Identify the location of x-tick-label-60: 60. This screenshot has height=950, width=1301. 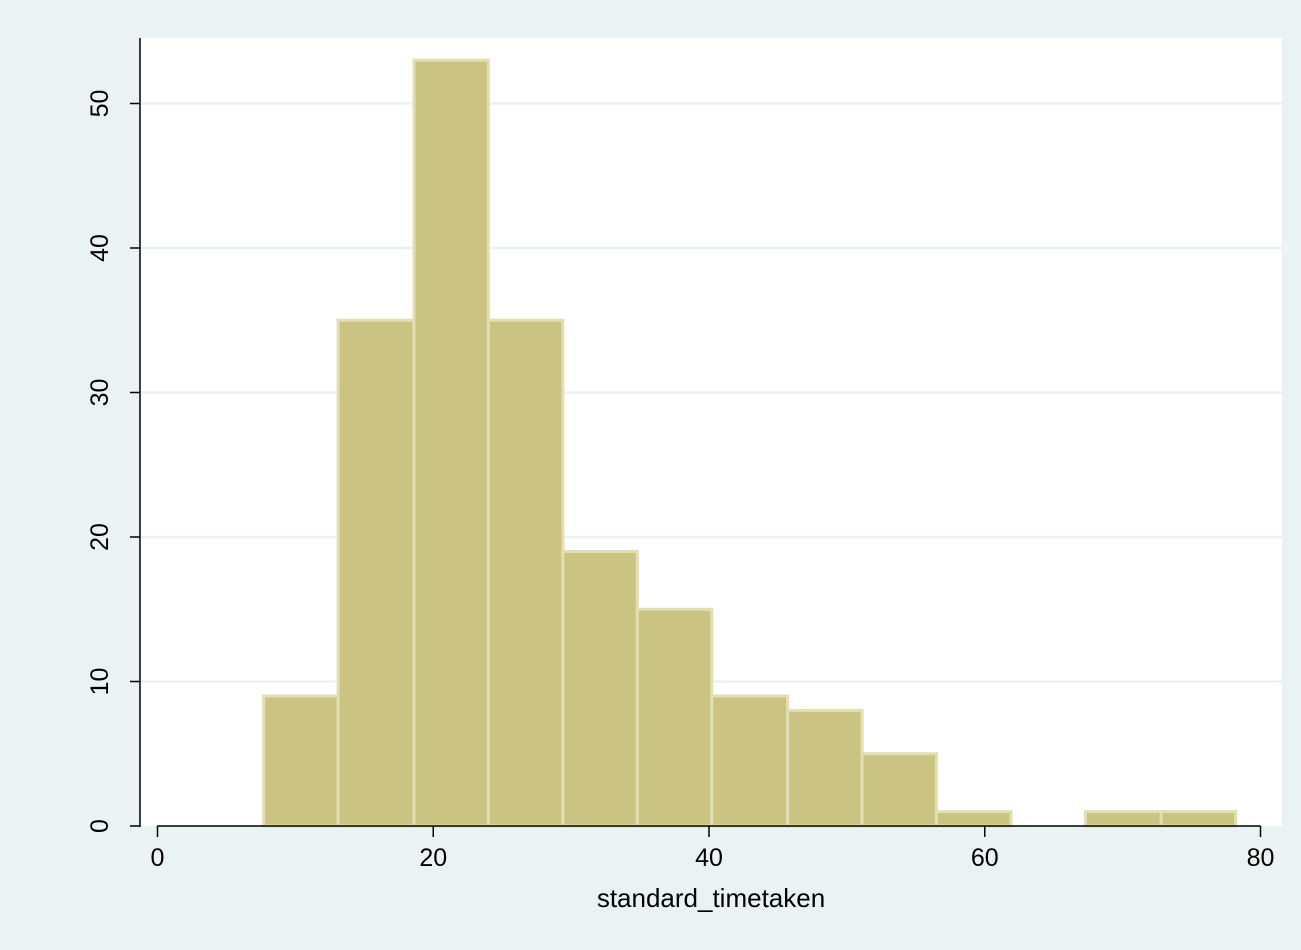
(985, 858).